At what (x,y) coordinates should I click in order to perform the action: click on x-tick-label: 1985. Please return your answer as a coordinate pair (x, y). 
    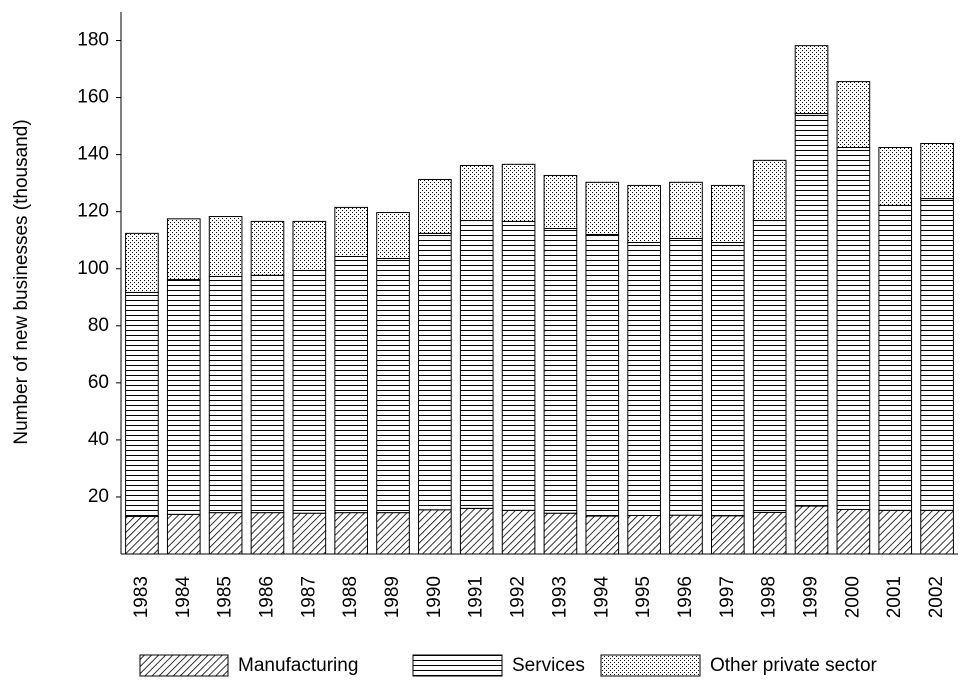
    Looking at the image, I should click on (225, 597).